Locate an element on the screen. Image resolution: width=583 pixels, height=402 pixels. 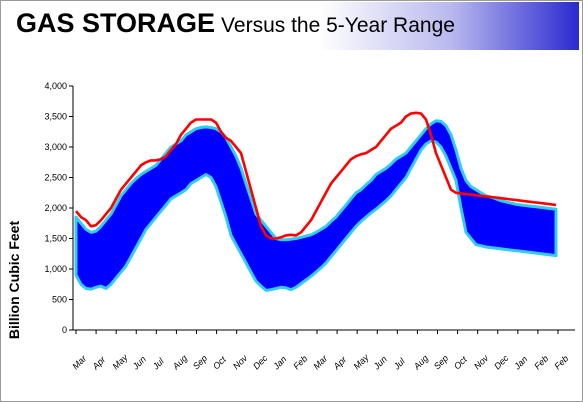
y-tick-label: 3,000 is located at coordinates (55, 147).